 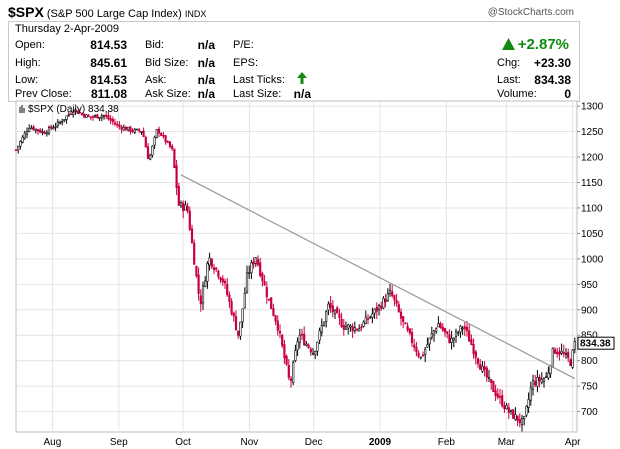 I want to click on y-tick-label: 750, so click(x=589, y=387).